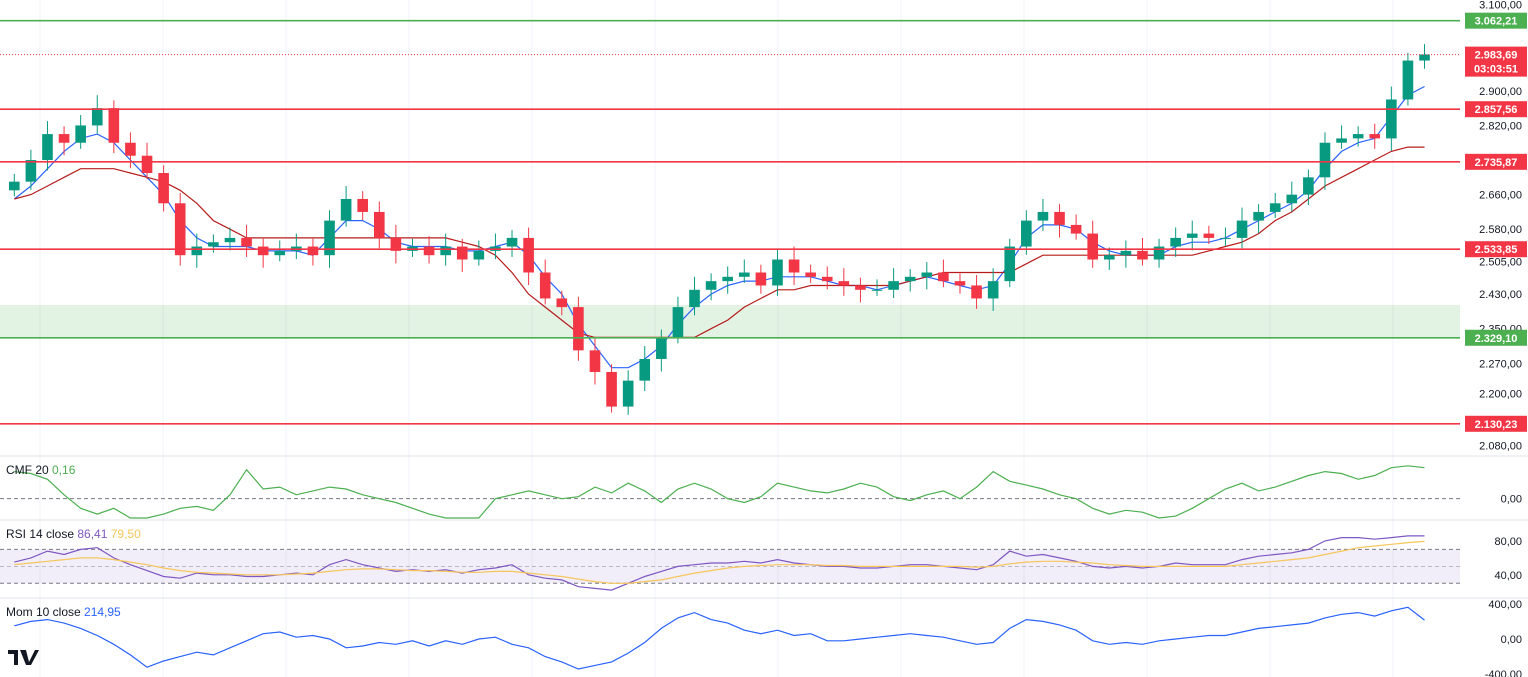 The height and width of the screenshot is (677, 1528). I want to click on indicator-title: RSI 14 close, so click(41, 534).